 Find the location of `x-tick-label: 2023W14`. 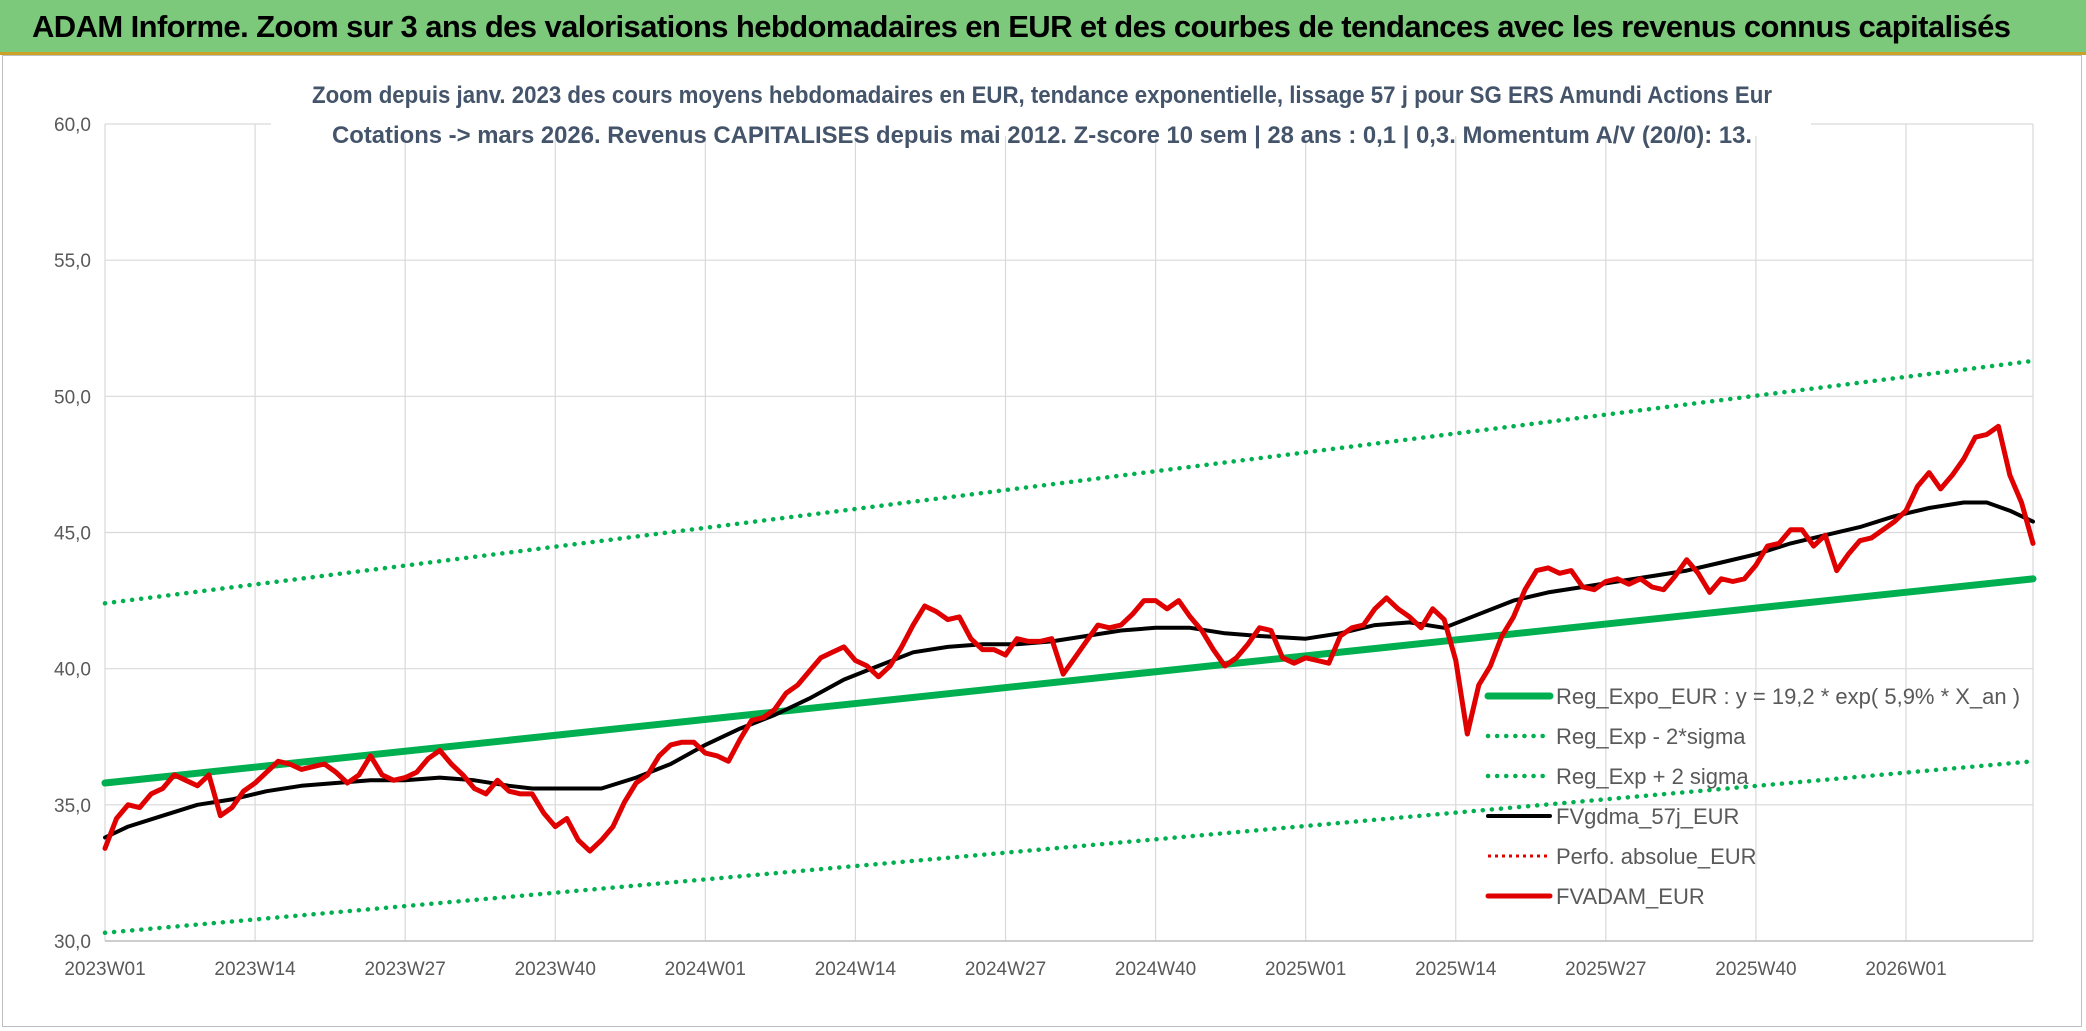

x-tick-label: 2023W14 is located at coordinates (255, 969).